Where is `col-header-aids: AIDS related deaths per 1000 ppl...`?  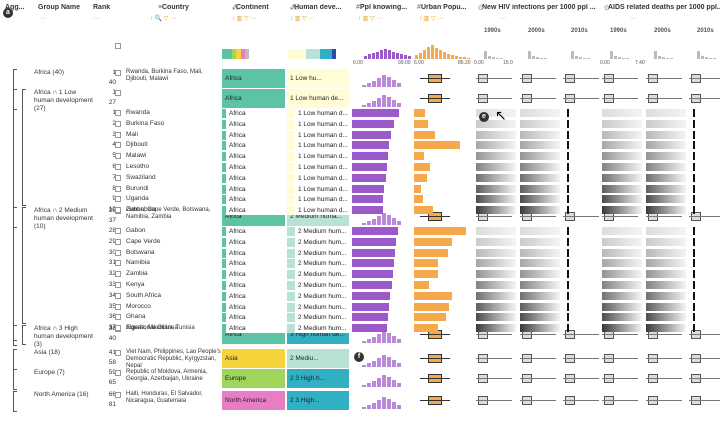
col-header-aids: AIDS related deaths per 1000 ppl... is located at coordinates (664, 7).